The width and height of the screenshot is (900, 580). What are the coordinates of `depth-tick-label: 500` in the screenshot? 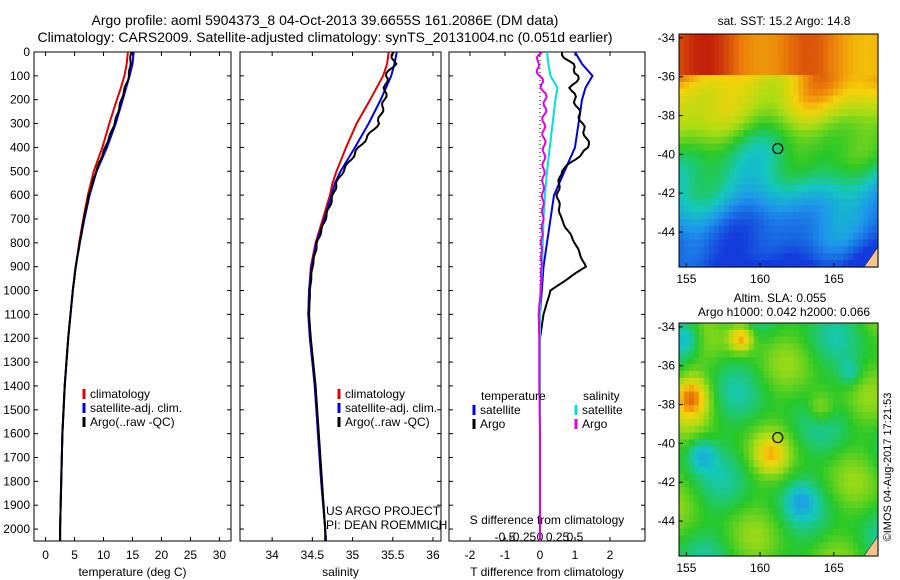 It's located at (20, 171).